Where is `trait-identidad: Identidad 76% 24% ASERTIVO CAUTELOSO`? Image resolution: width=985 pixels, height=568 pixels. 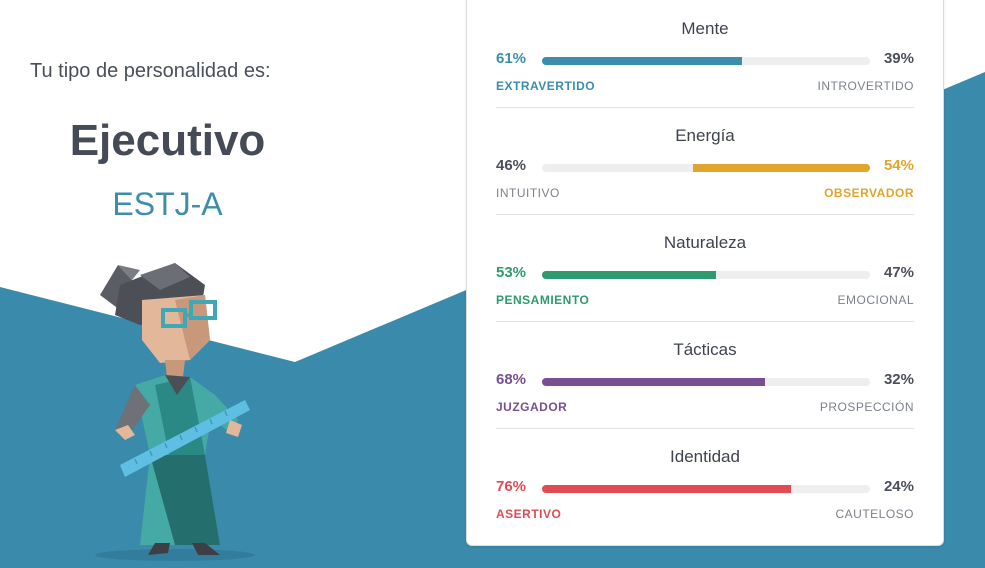
trait-identidad: Identidad 76% 24% ASERTIVO CAUTELOSO is located at coordinates (705, 482).